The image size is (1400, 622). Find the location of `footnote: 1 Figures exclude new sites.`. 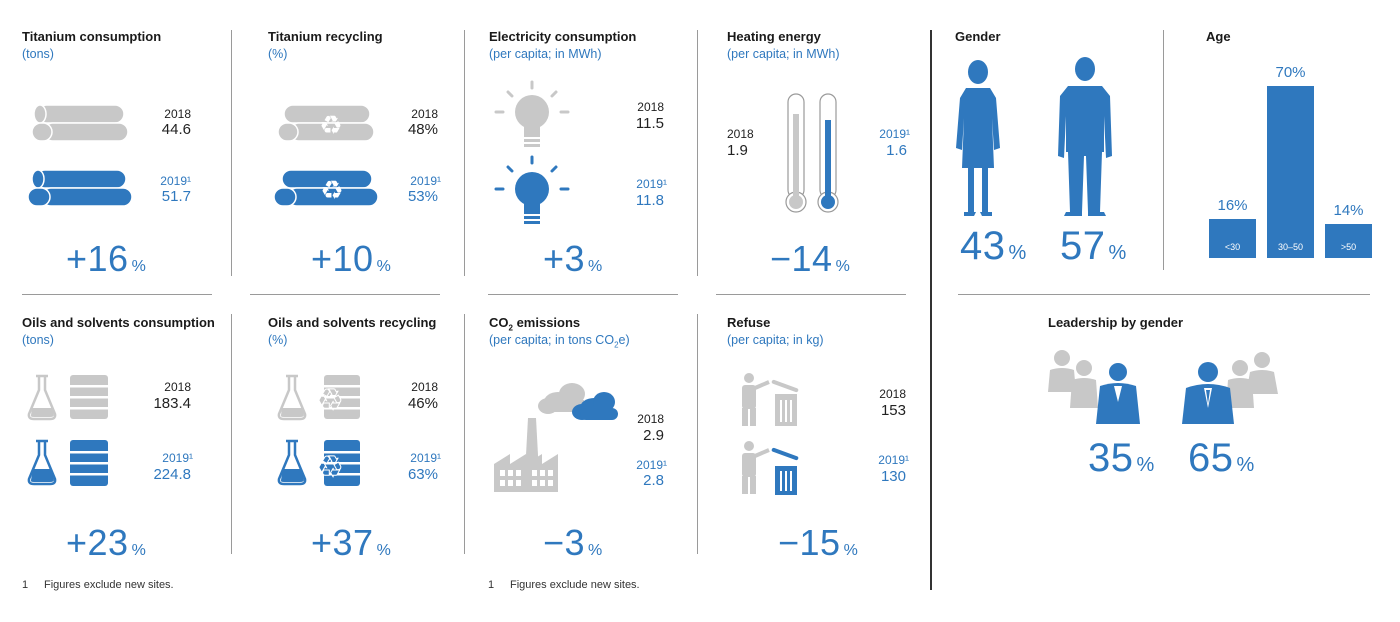

footnote: 1 Figures exclude new sites. is located at coordinates (564, 585).